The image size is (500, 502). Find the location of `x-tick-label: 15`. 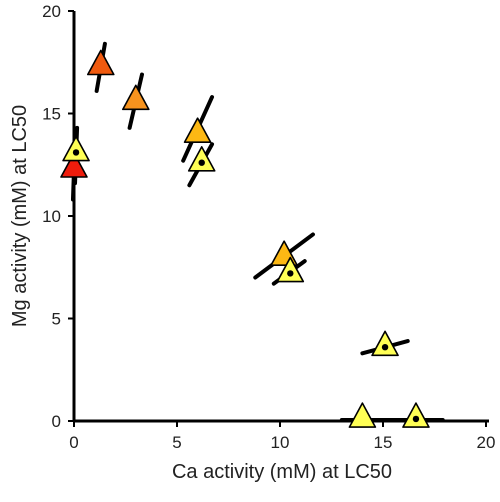

x-tick-label: 15 is located at coordinates (383, 442).